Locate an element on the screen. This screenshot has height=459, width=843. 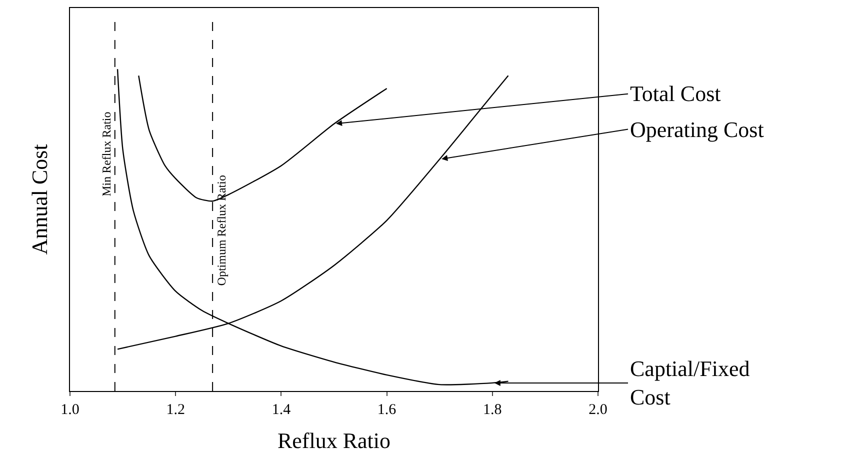
ref-line-label: Min Reflux Ratio is located at coordinates (106, 154).